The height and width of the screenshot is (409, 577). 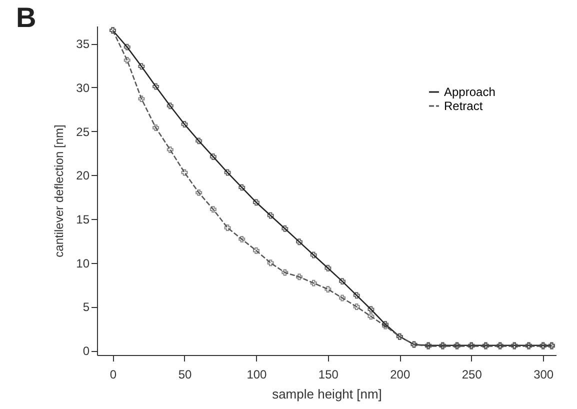 What do you see at coordinates (86, 307) in the screenshot?
I see `y-tick-label: 5` at bounding box center [86, 307].